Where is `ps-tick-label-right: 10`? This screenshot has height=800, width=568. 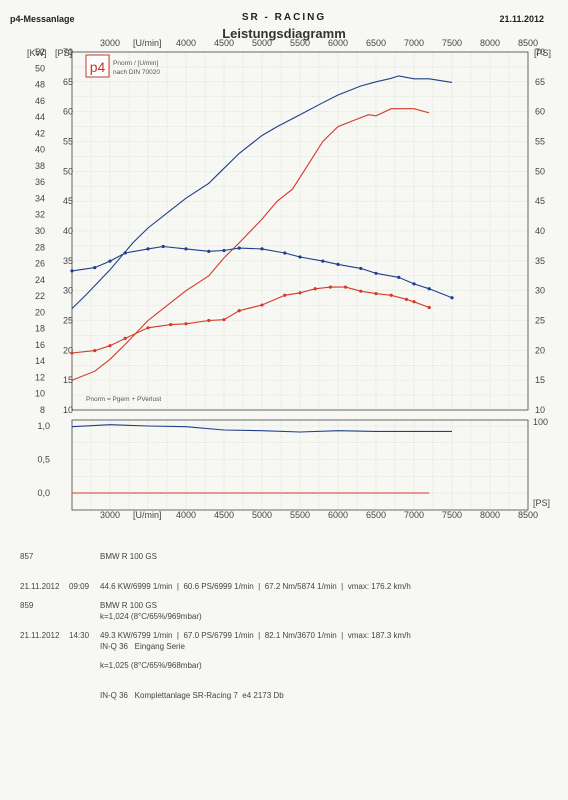
ps-tick-label-right: 10 is located at coordinates (540, 410).